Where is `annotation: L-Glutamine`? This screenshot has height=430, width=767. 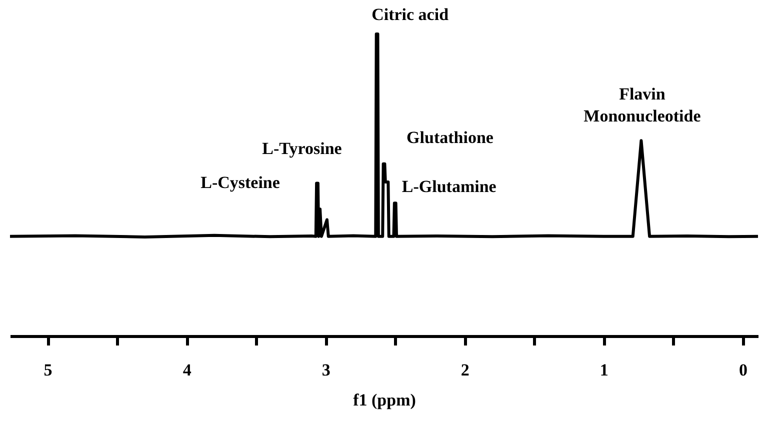 annotation: L-Glutamine is located at coordinates (449, 186).